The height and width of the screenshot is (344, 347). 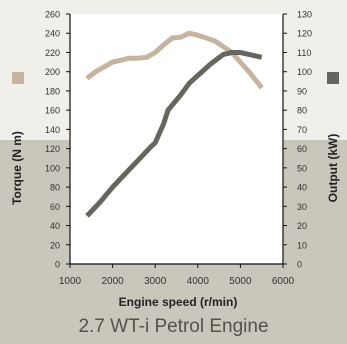 What do you see at coordinates (178, 302) in the screenshot?
I see `x-axis-label: Engine speed (r/min)` at bounding box center [178, 302].